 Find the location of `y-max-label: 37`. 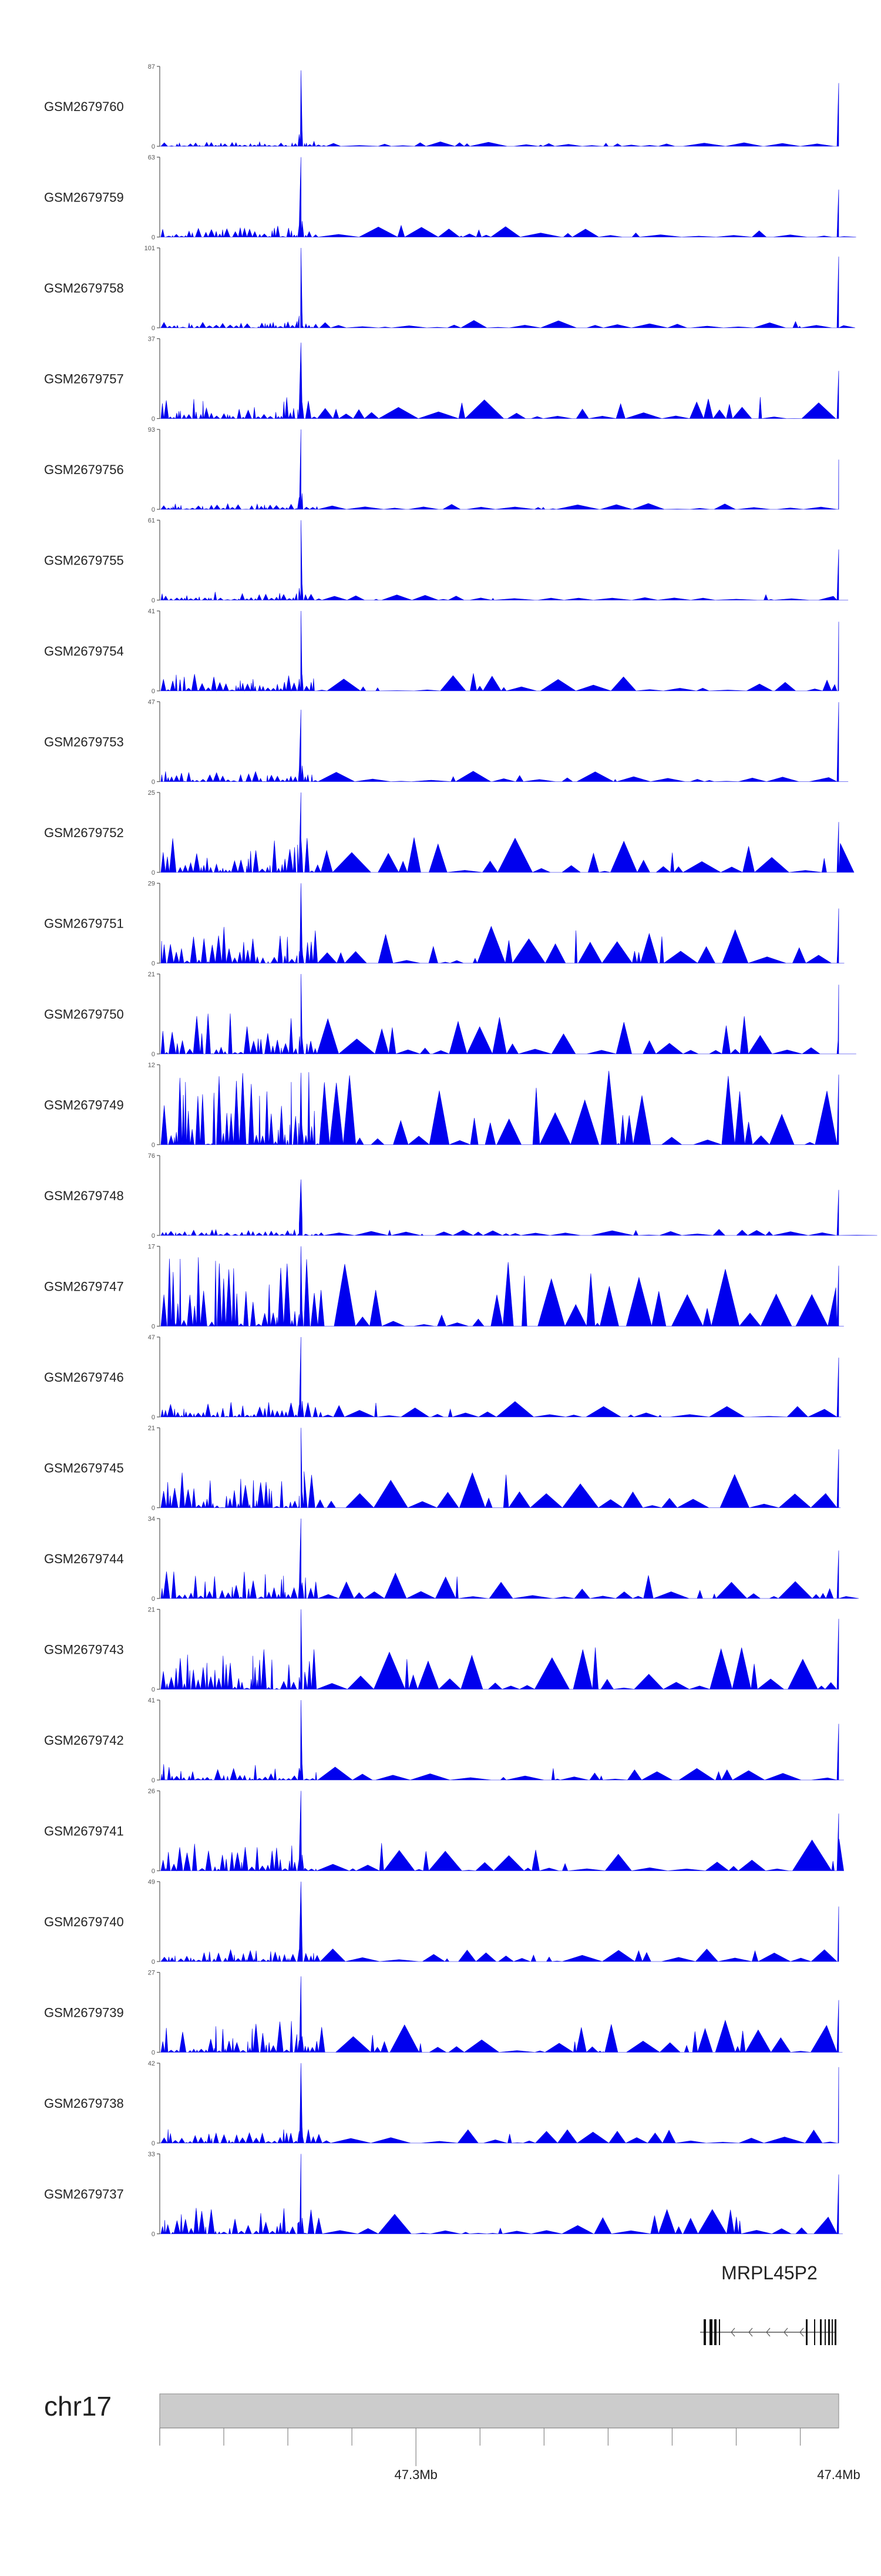

y-max-label: 37 is located at coordinates (152, 339).